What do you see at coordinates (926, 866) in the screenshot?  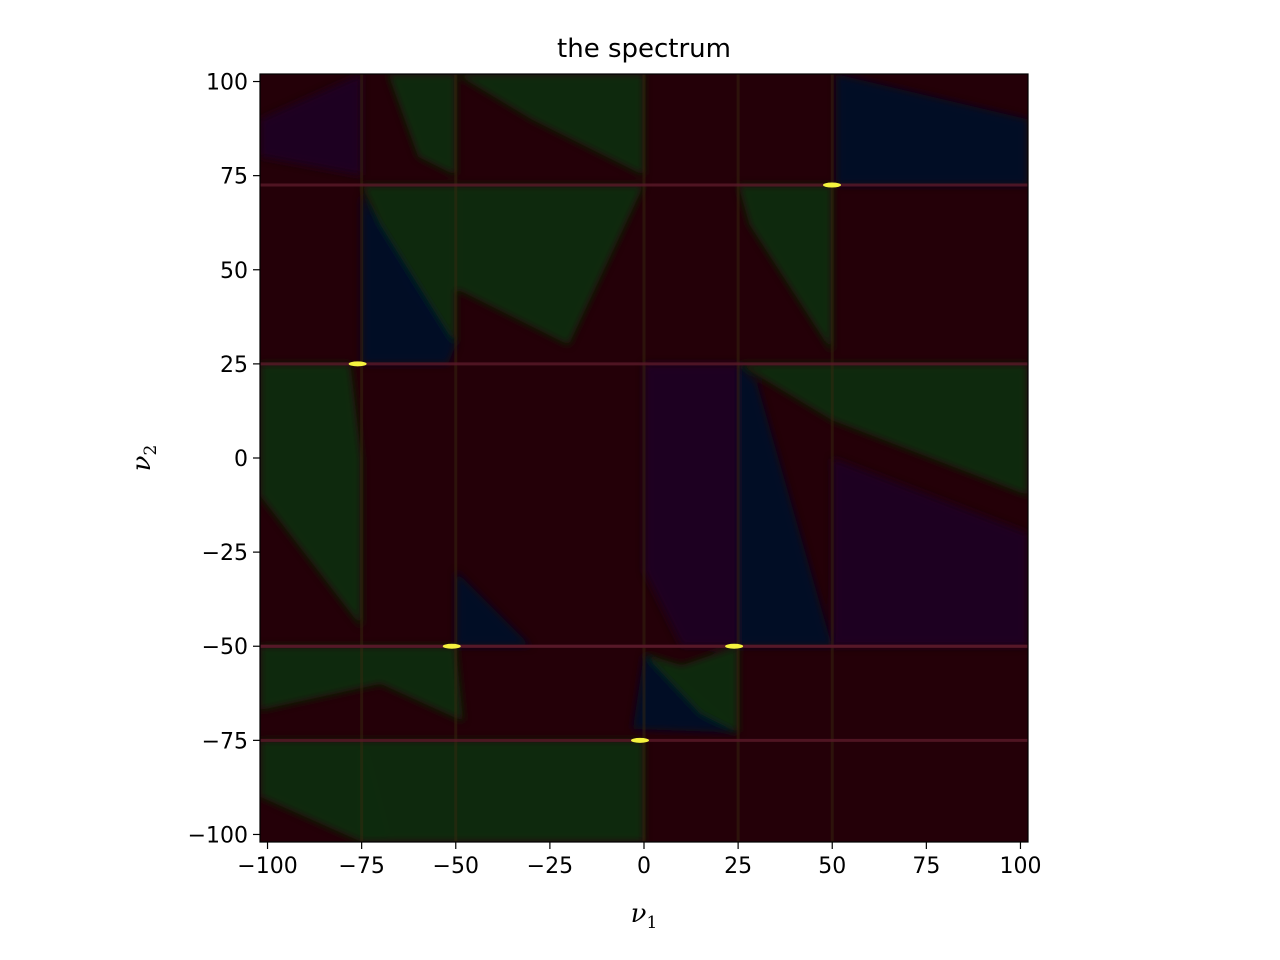 I see `x-tick-label: 75` at bounding box center [926, 866].